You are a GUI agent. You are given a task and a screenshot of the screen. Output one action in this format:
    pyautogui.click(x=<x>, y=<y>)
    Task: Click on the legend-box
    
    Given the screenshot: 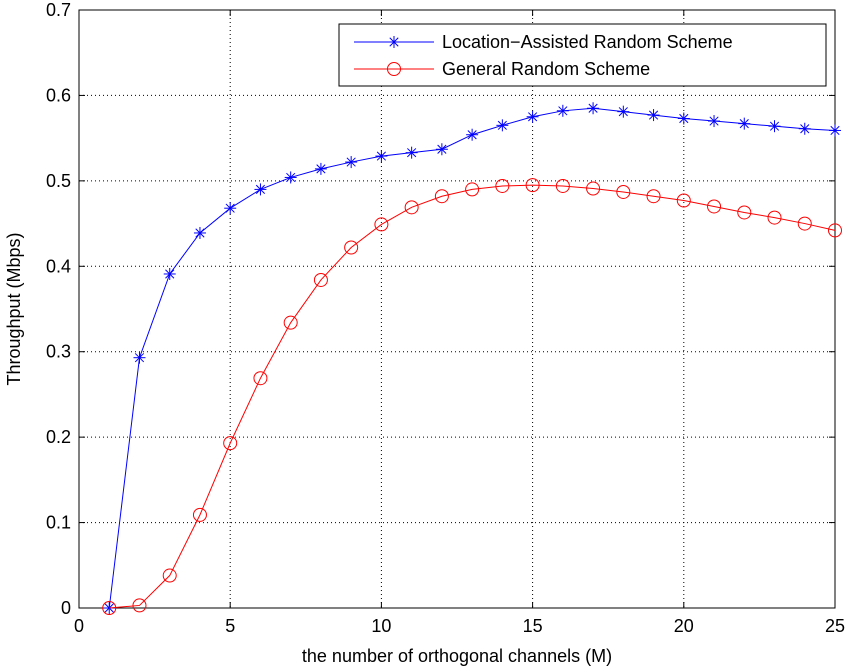 What is the action you would take?
    pyautogui.click(x=582, y=55)
    